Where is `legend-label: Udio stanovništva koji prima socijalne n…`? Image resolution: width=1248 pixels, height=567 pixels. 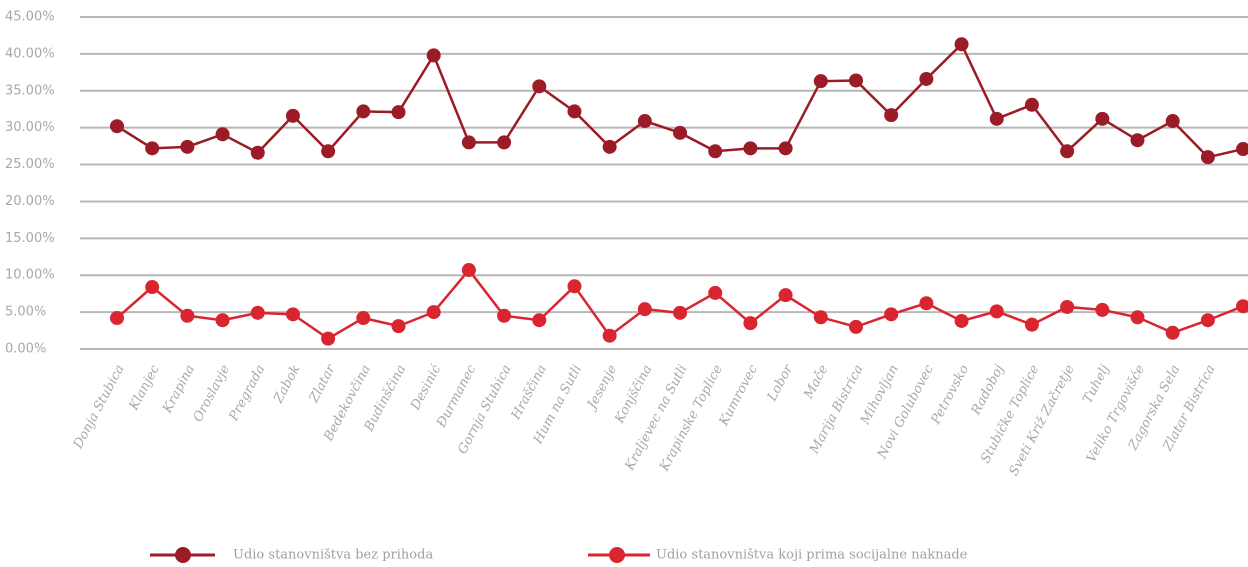 legend-label: Udio stanovništva koji prima socijalne n… is located at coordinates (812, 555).